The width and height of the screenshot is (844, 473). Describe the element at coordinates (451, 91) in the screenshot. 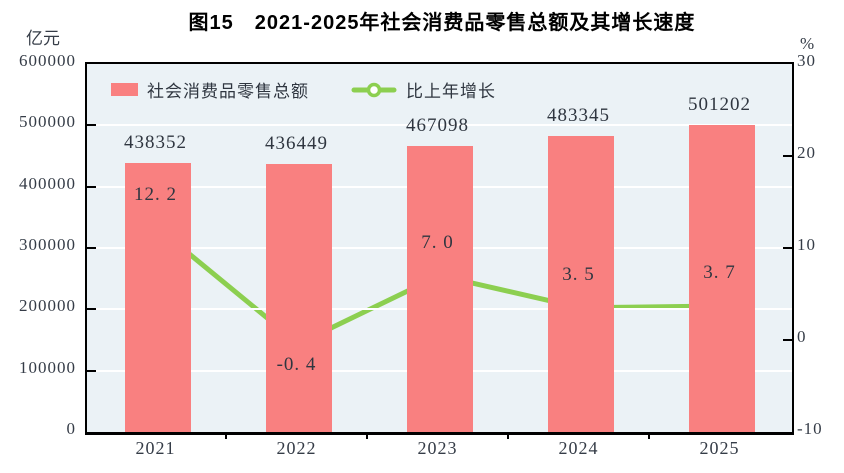

I see `legend-line-label: 比上年增长` at that location.